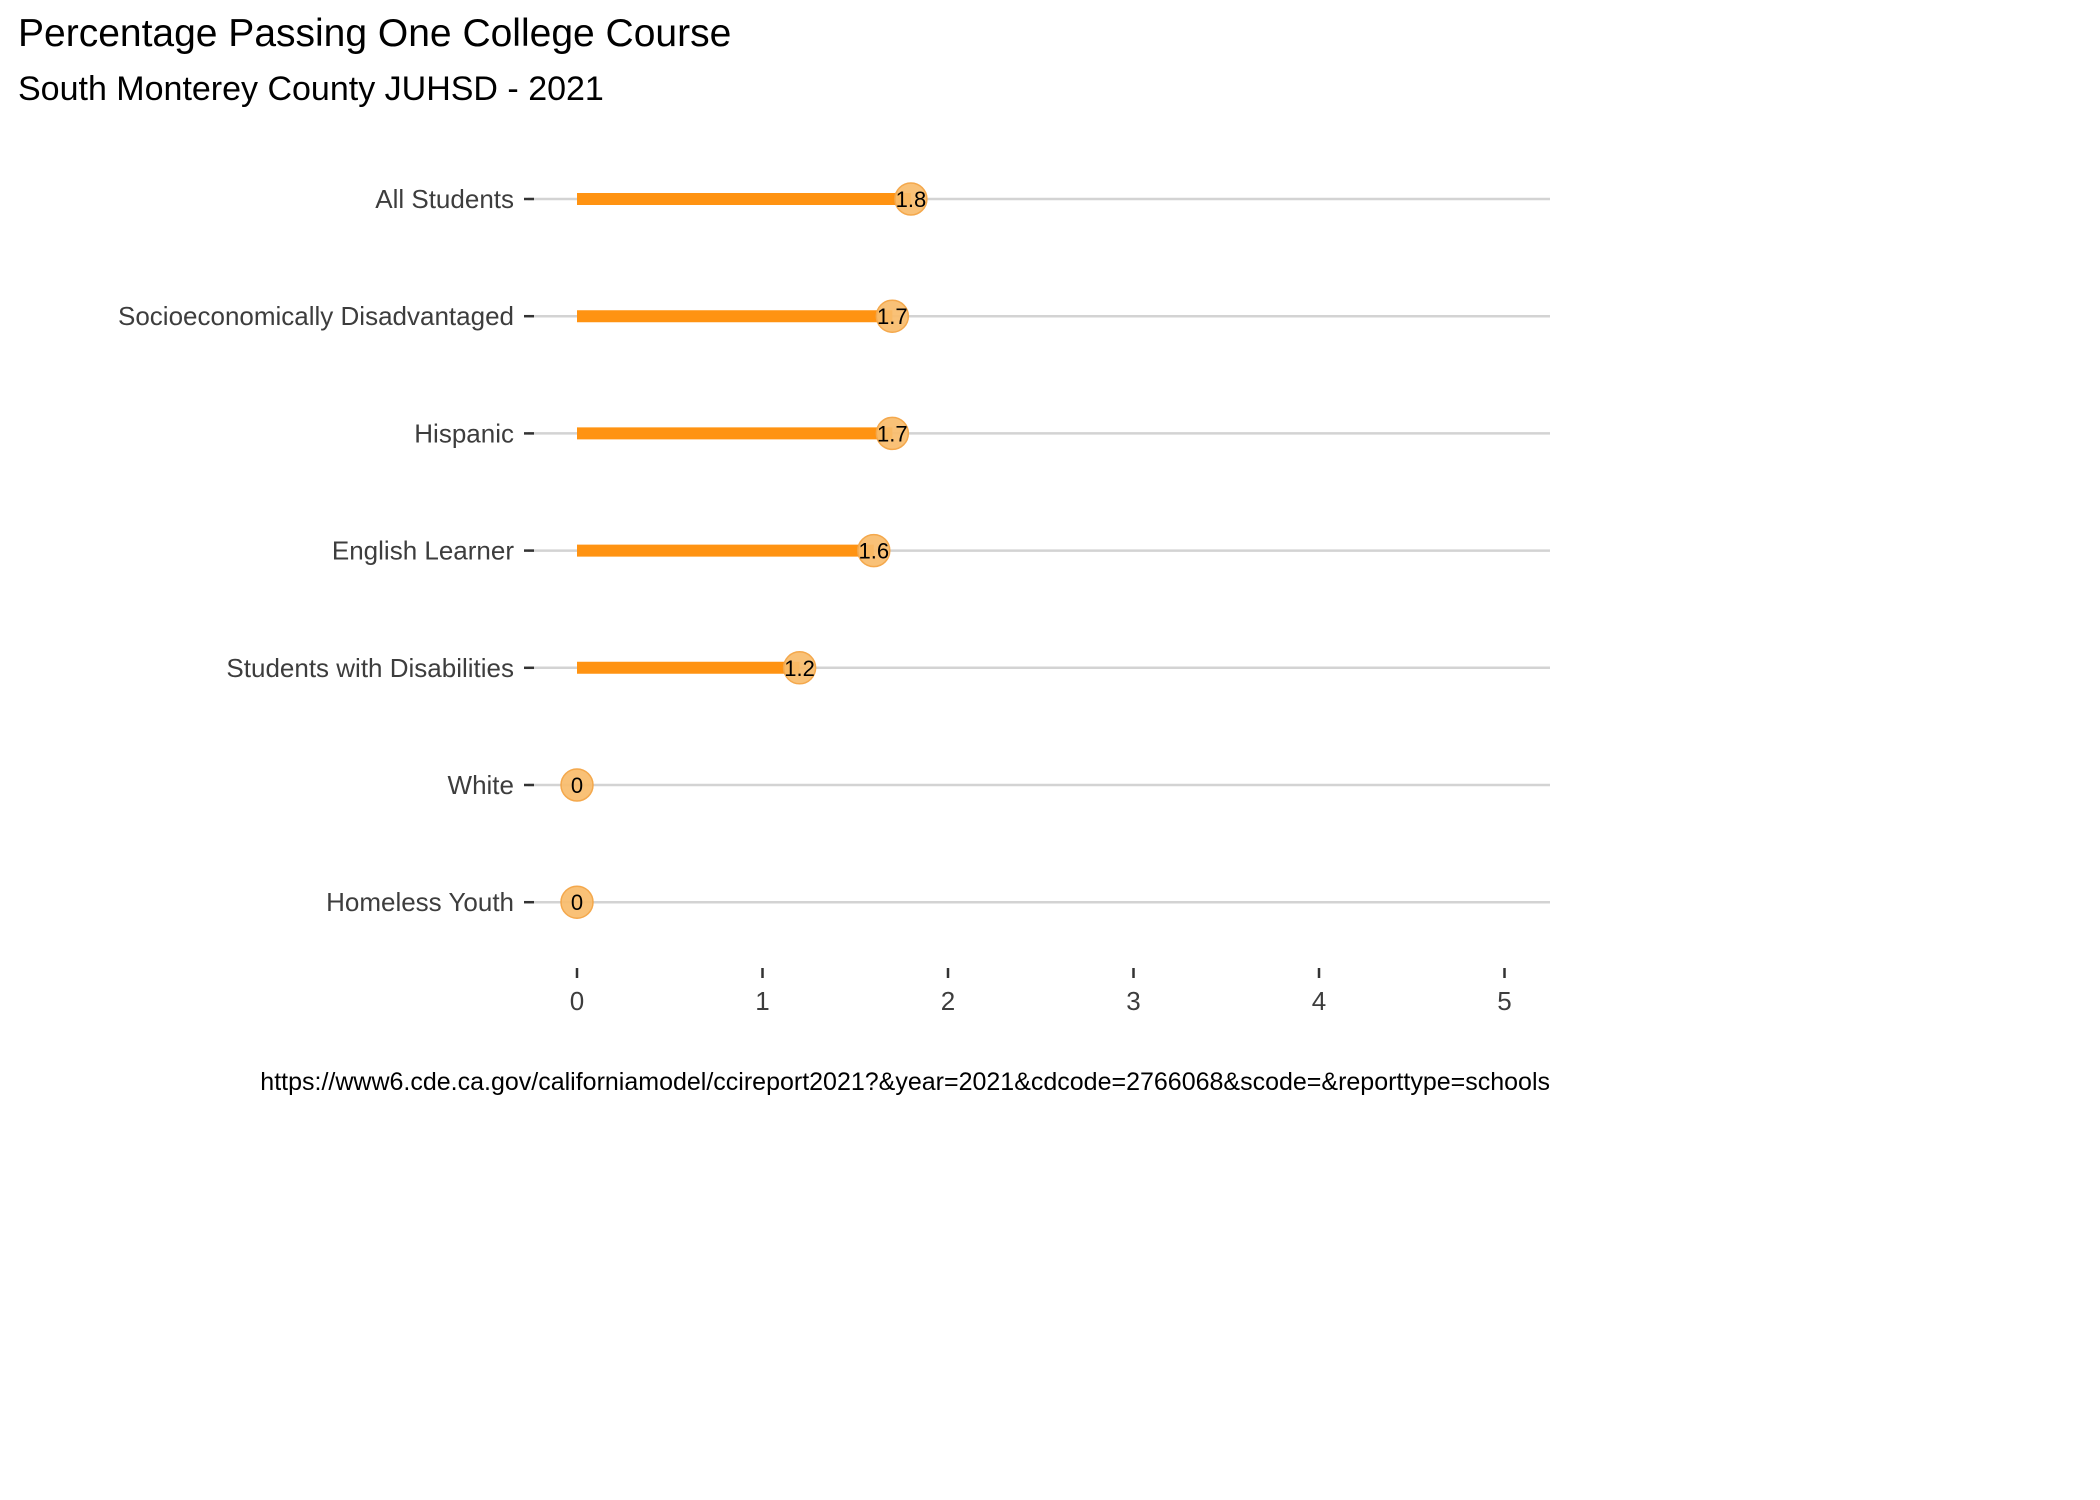 This screenshot has width=2100, height=1500. I want to click on x-tick-label: 1, so click(762, 1001).